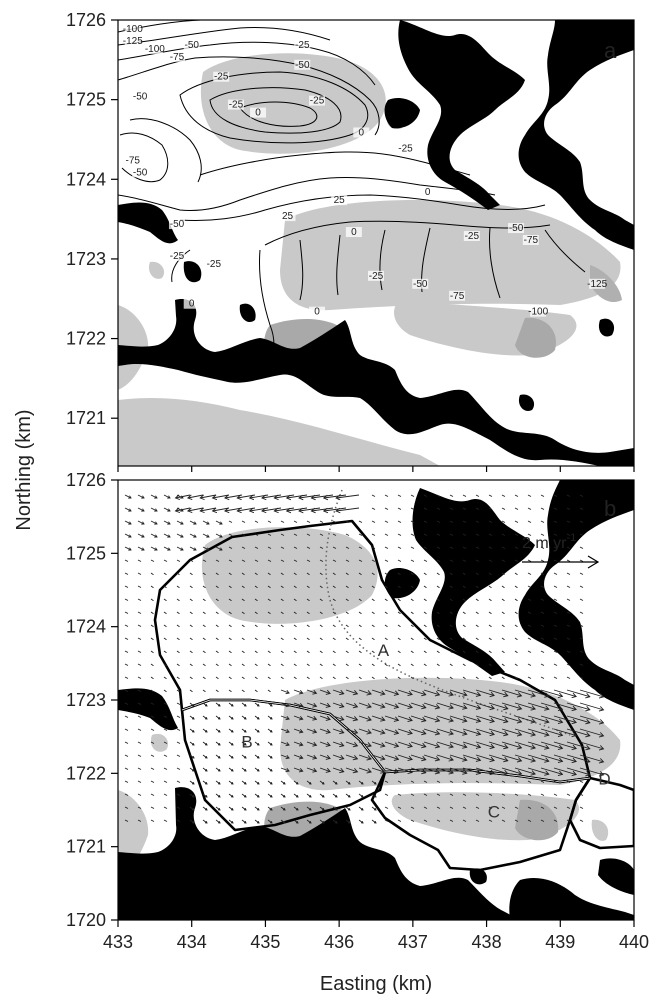 The width and height of the screenshot is (654, 998). What do you see at coordinates (302, 45) in the screenshot?
I see `contour-label: -25` at bounding box center [302, 45].